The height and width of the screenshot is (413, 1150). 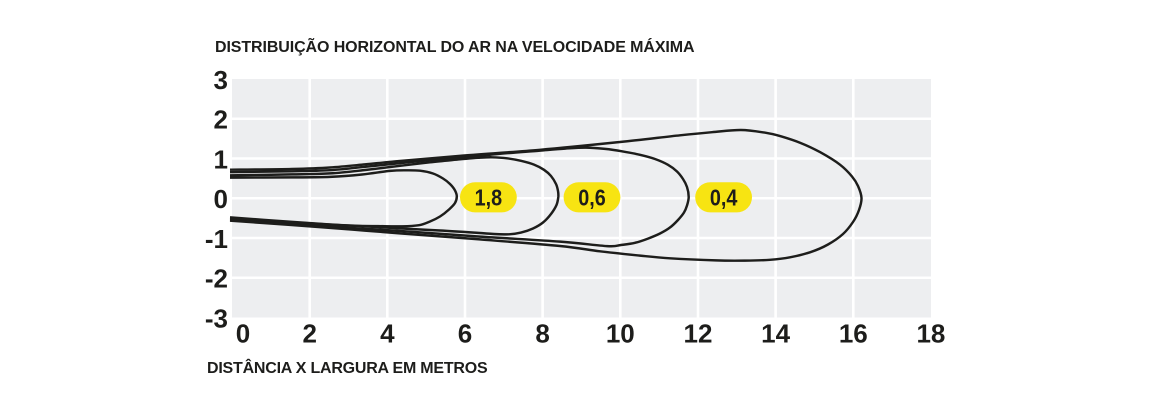 I want to click on svg-text: 10, so click(x=620, y=334).